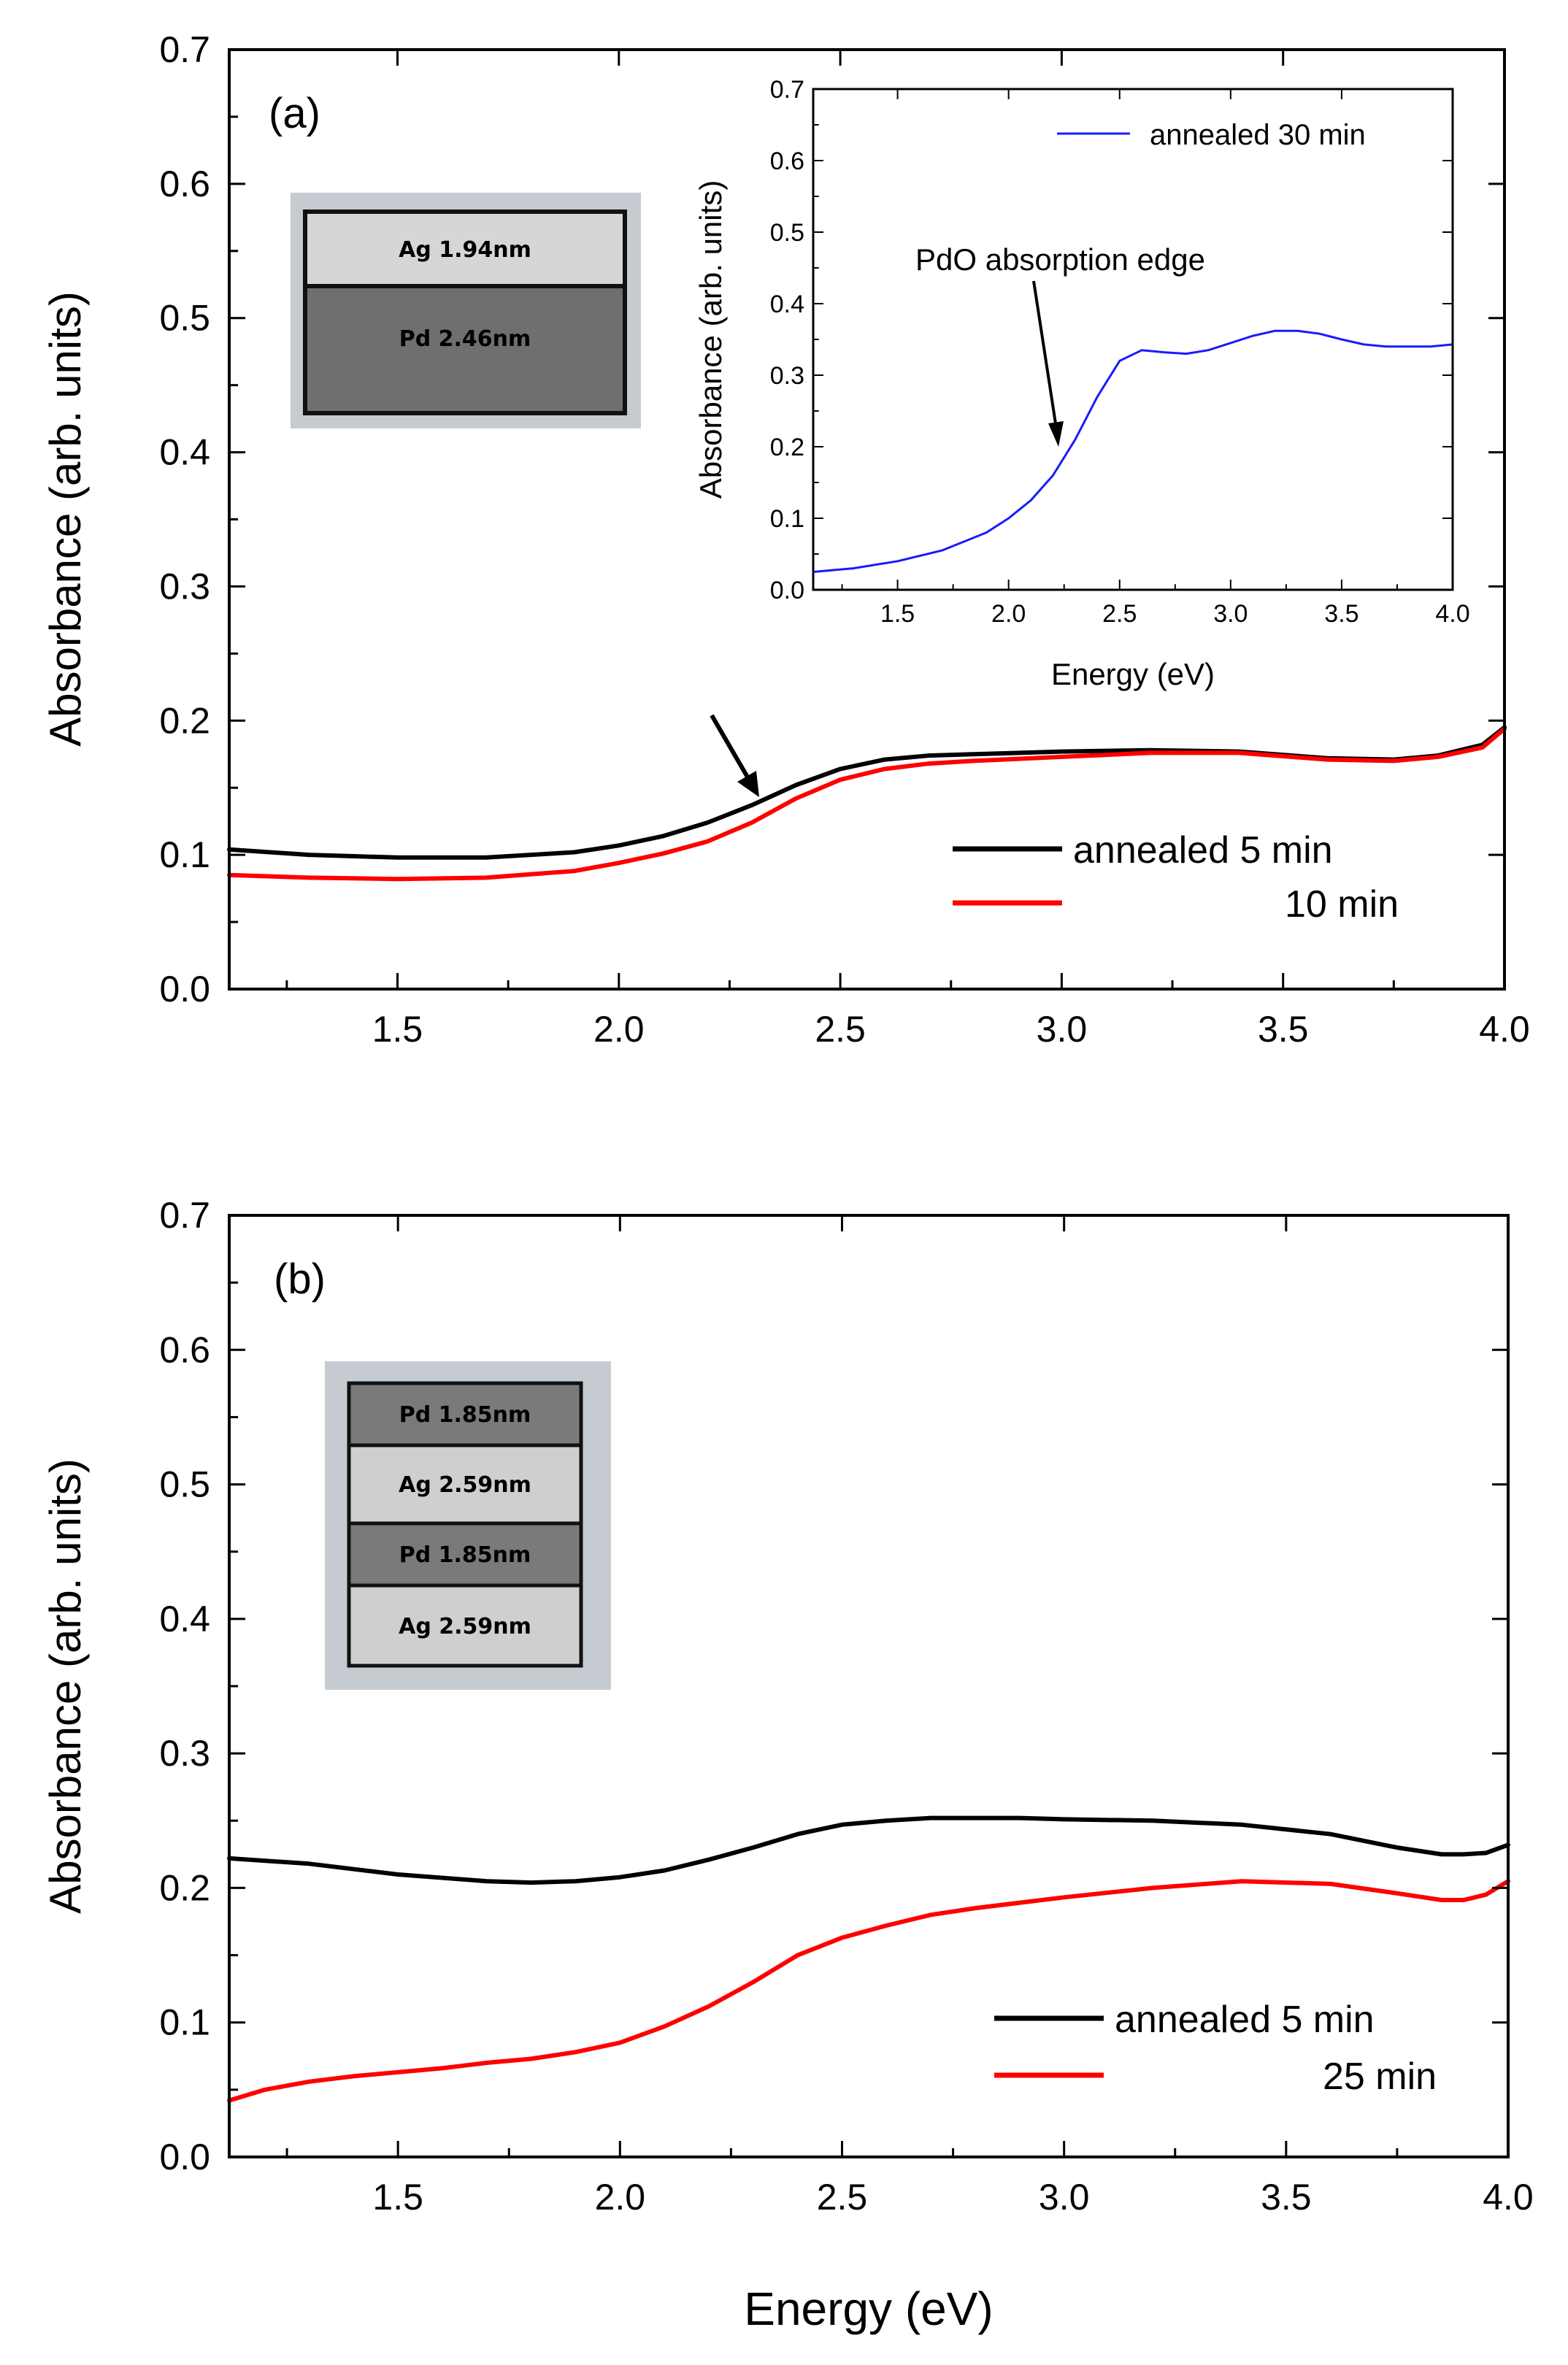 The image size is (1568, 2365). What do you see at coordinates (710, 339) in the screenshot?
I see `inset-y-axis-title: Absorbance (arb. units)` at bounding box center [710, 339].